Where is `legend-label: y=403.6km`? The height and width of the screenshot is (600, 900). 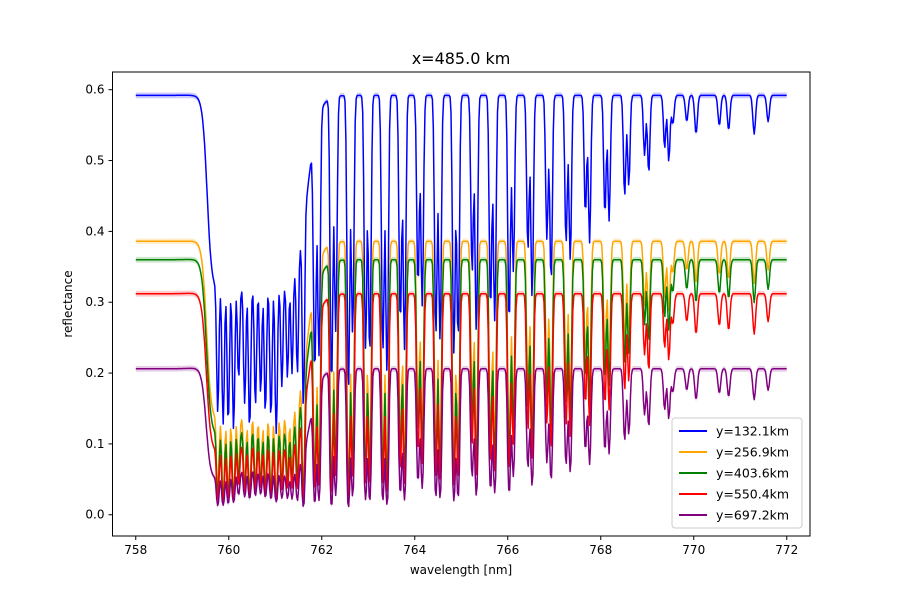 legend-label: y=403.6km is located at coordinates (752, 473).